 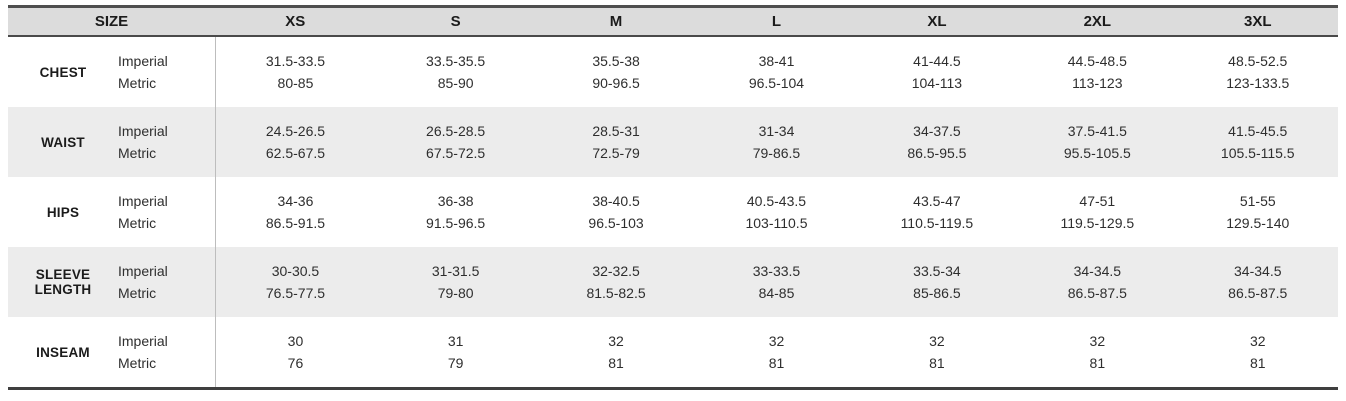 I want to click on measurement-cell: 38-40.5 96.5-103, so click(x=616, y=212).